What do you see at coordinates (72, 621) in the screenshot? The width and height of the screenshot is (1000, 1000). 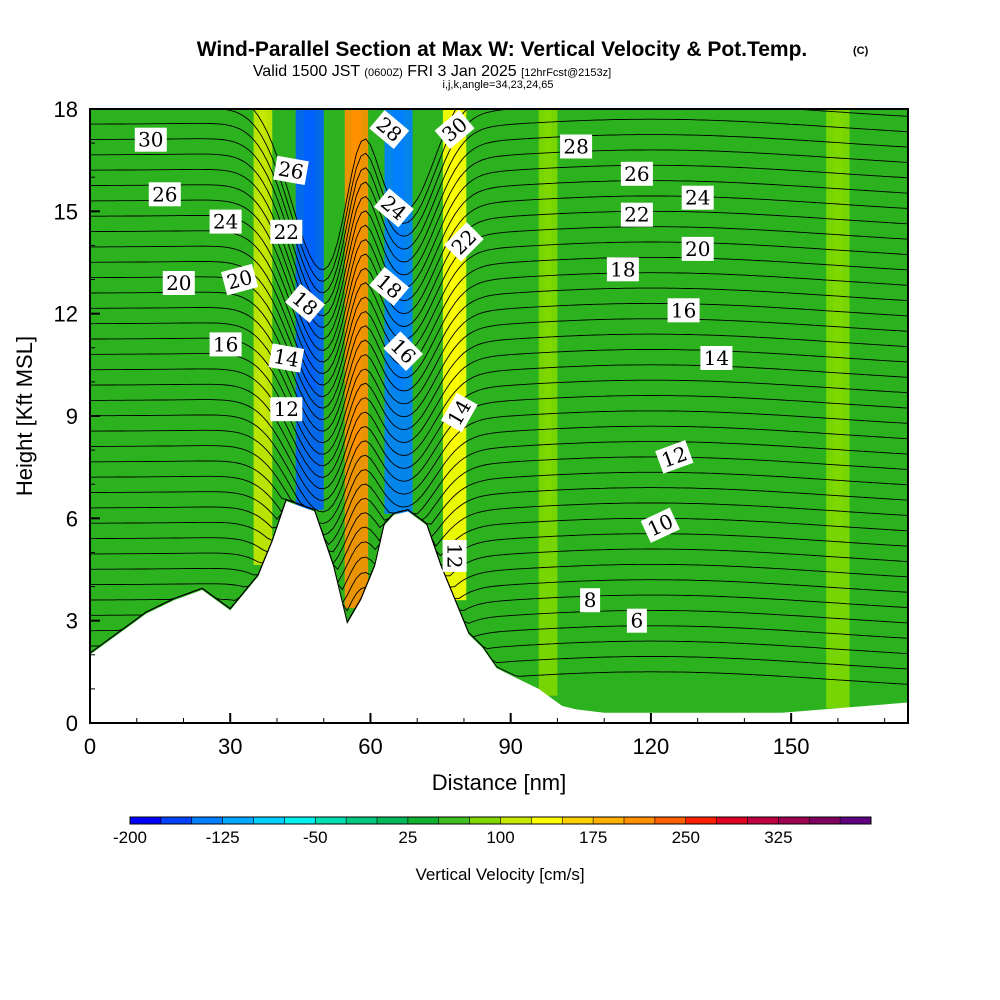 I see `y-tick-label: 3` at bounding box center [72, 621].